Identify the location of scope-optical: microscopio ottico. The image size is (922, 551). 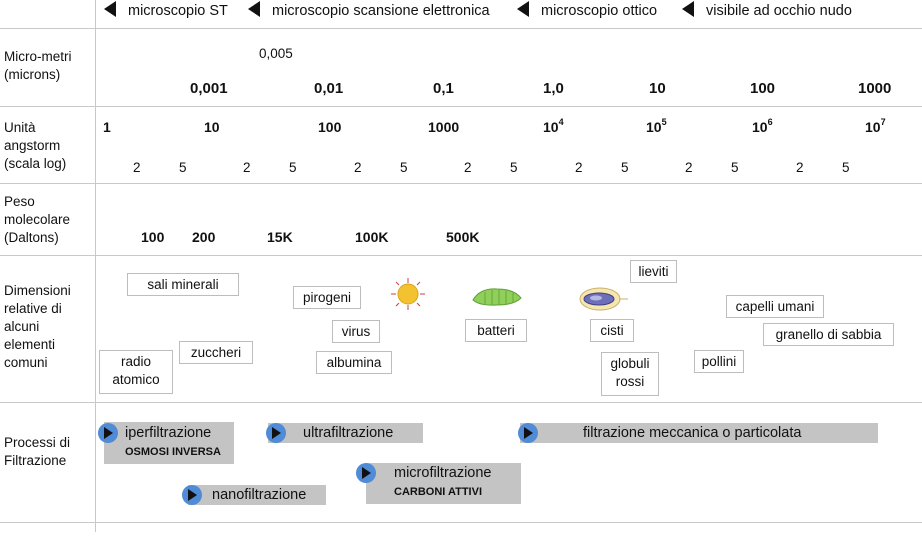
(587, 11).